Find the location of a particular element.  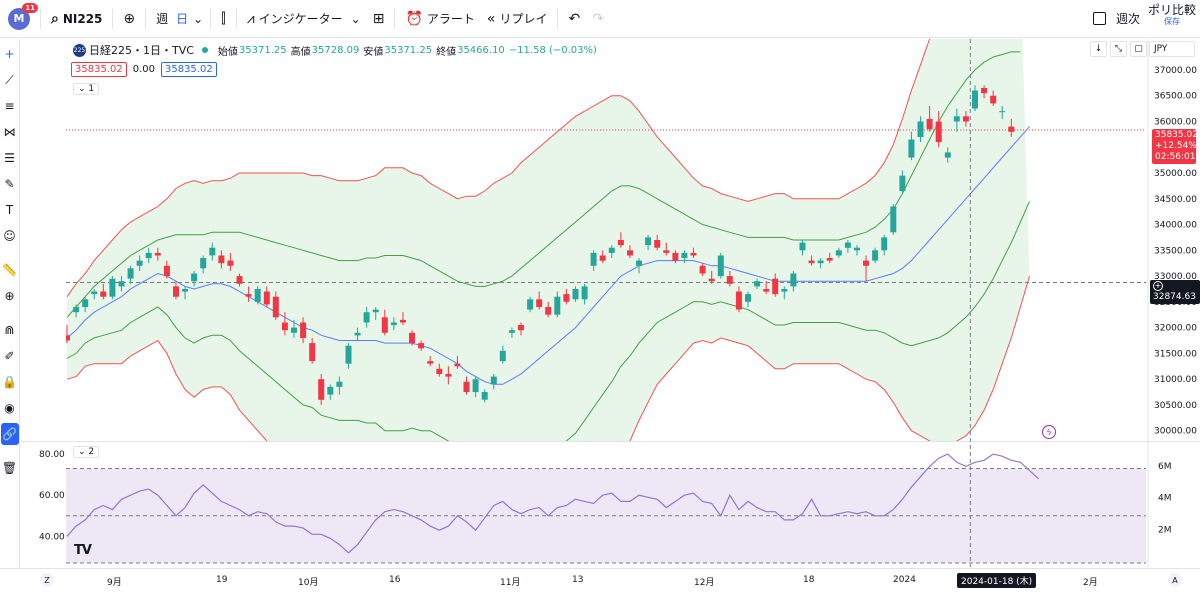

crosshair-tool: + is located at coordinates (10, 54).